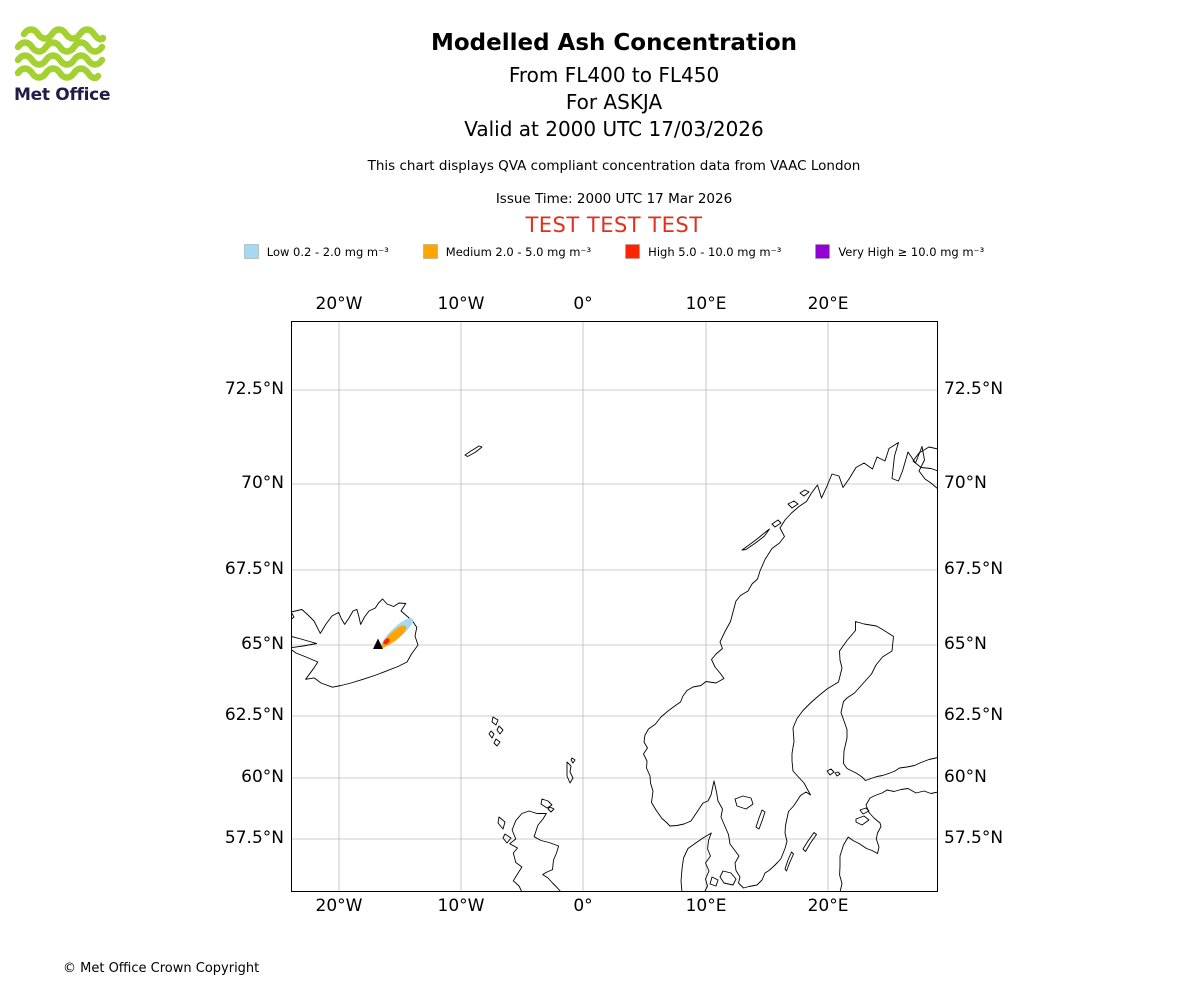  What do you see at coordinates (378, 643) in the screenshot?
I see `volcano-marker-icon` at bounding box center [378, 643].